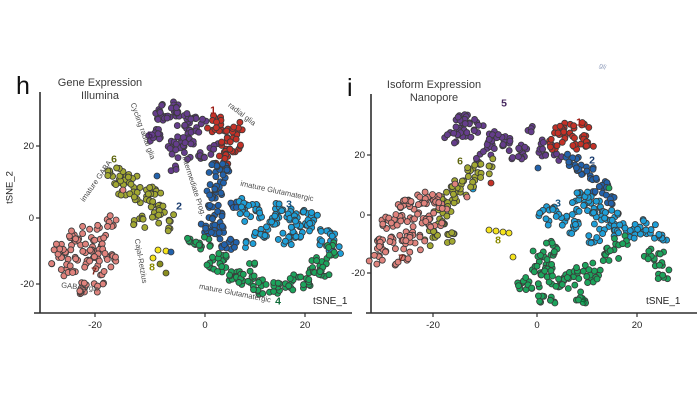 The width and height of the screenshot is (700, 400). What do you see at coordinates (460, 162) in the screenshot?
I see `cluster-number: 6` at bounding box center [460, 162].